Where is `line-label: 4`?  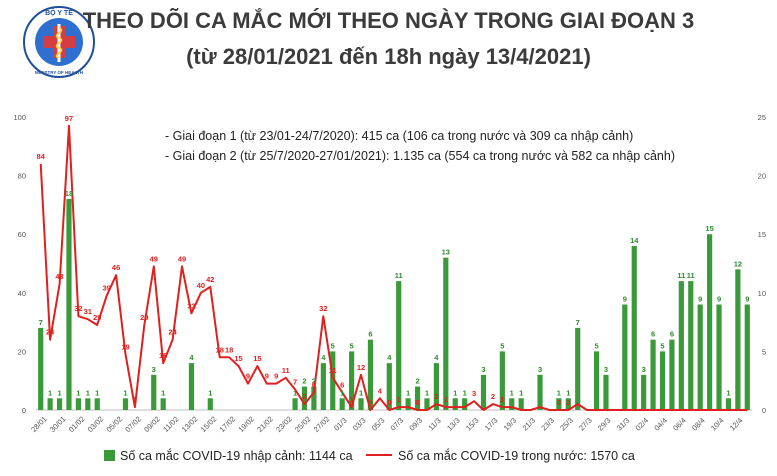
line-label: 4 is located at coordinates (380, 390).